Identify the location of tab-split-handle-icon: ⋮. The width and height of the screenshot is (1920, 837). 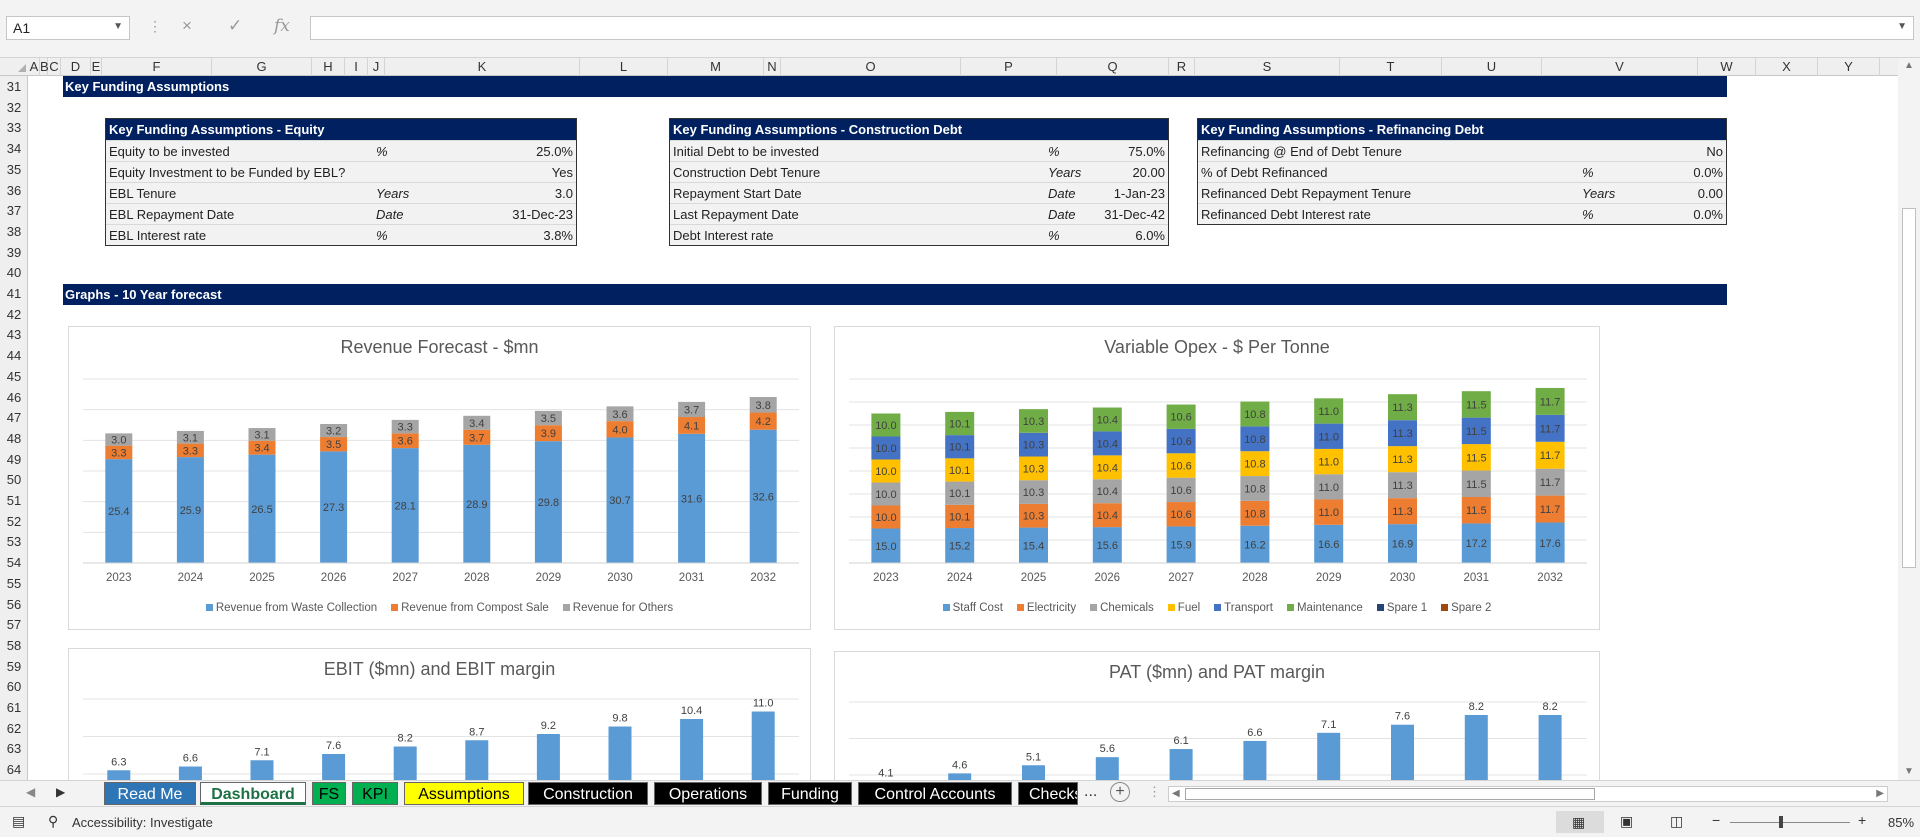
(1154, 791).